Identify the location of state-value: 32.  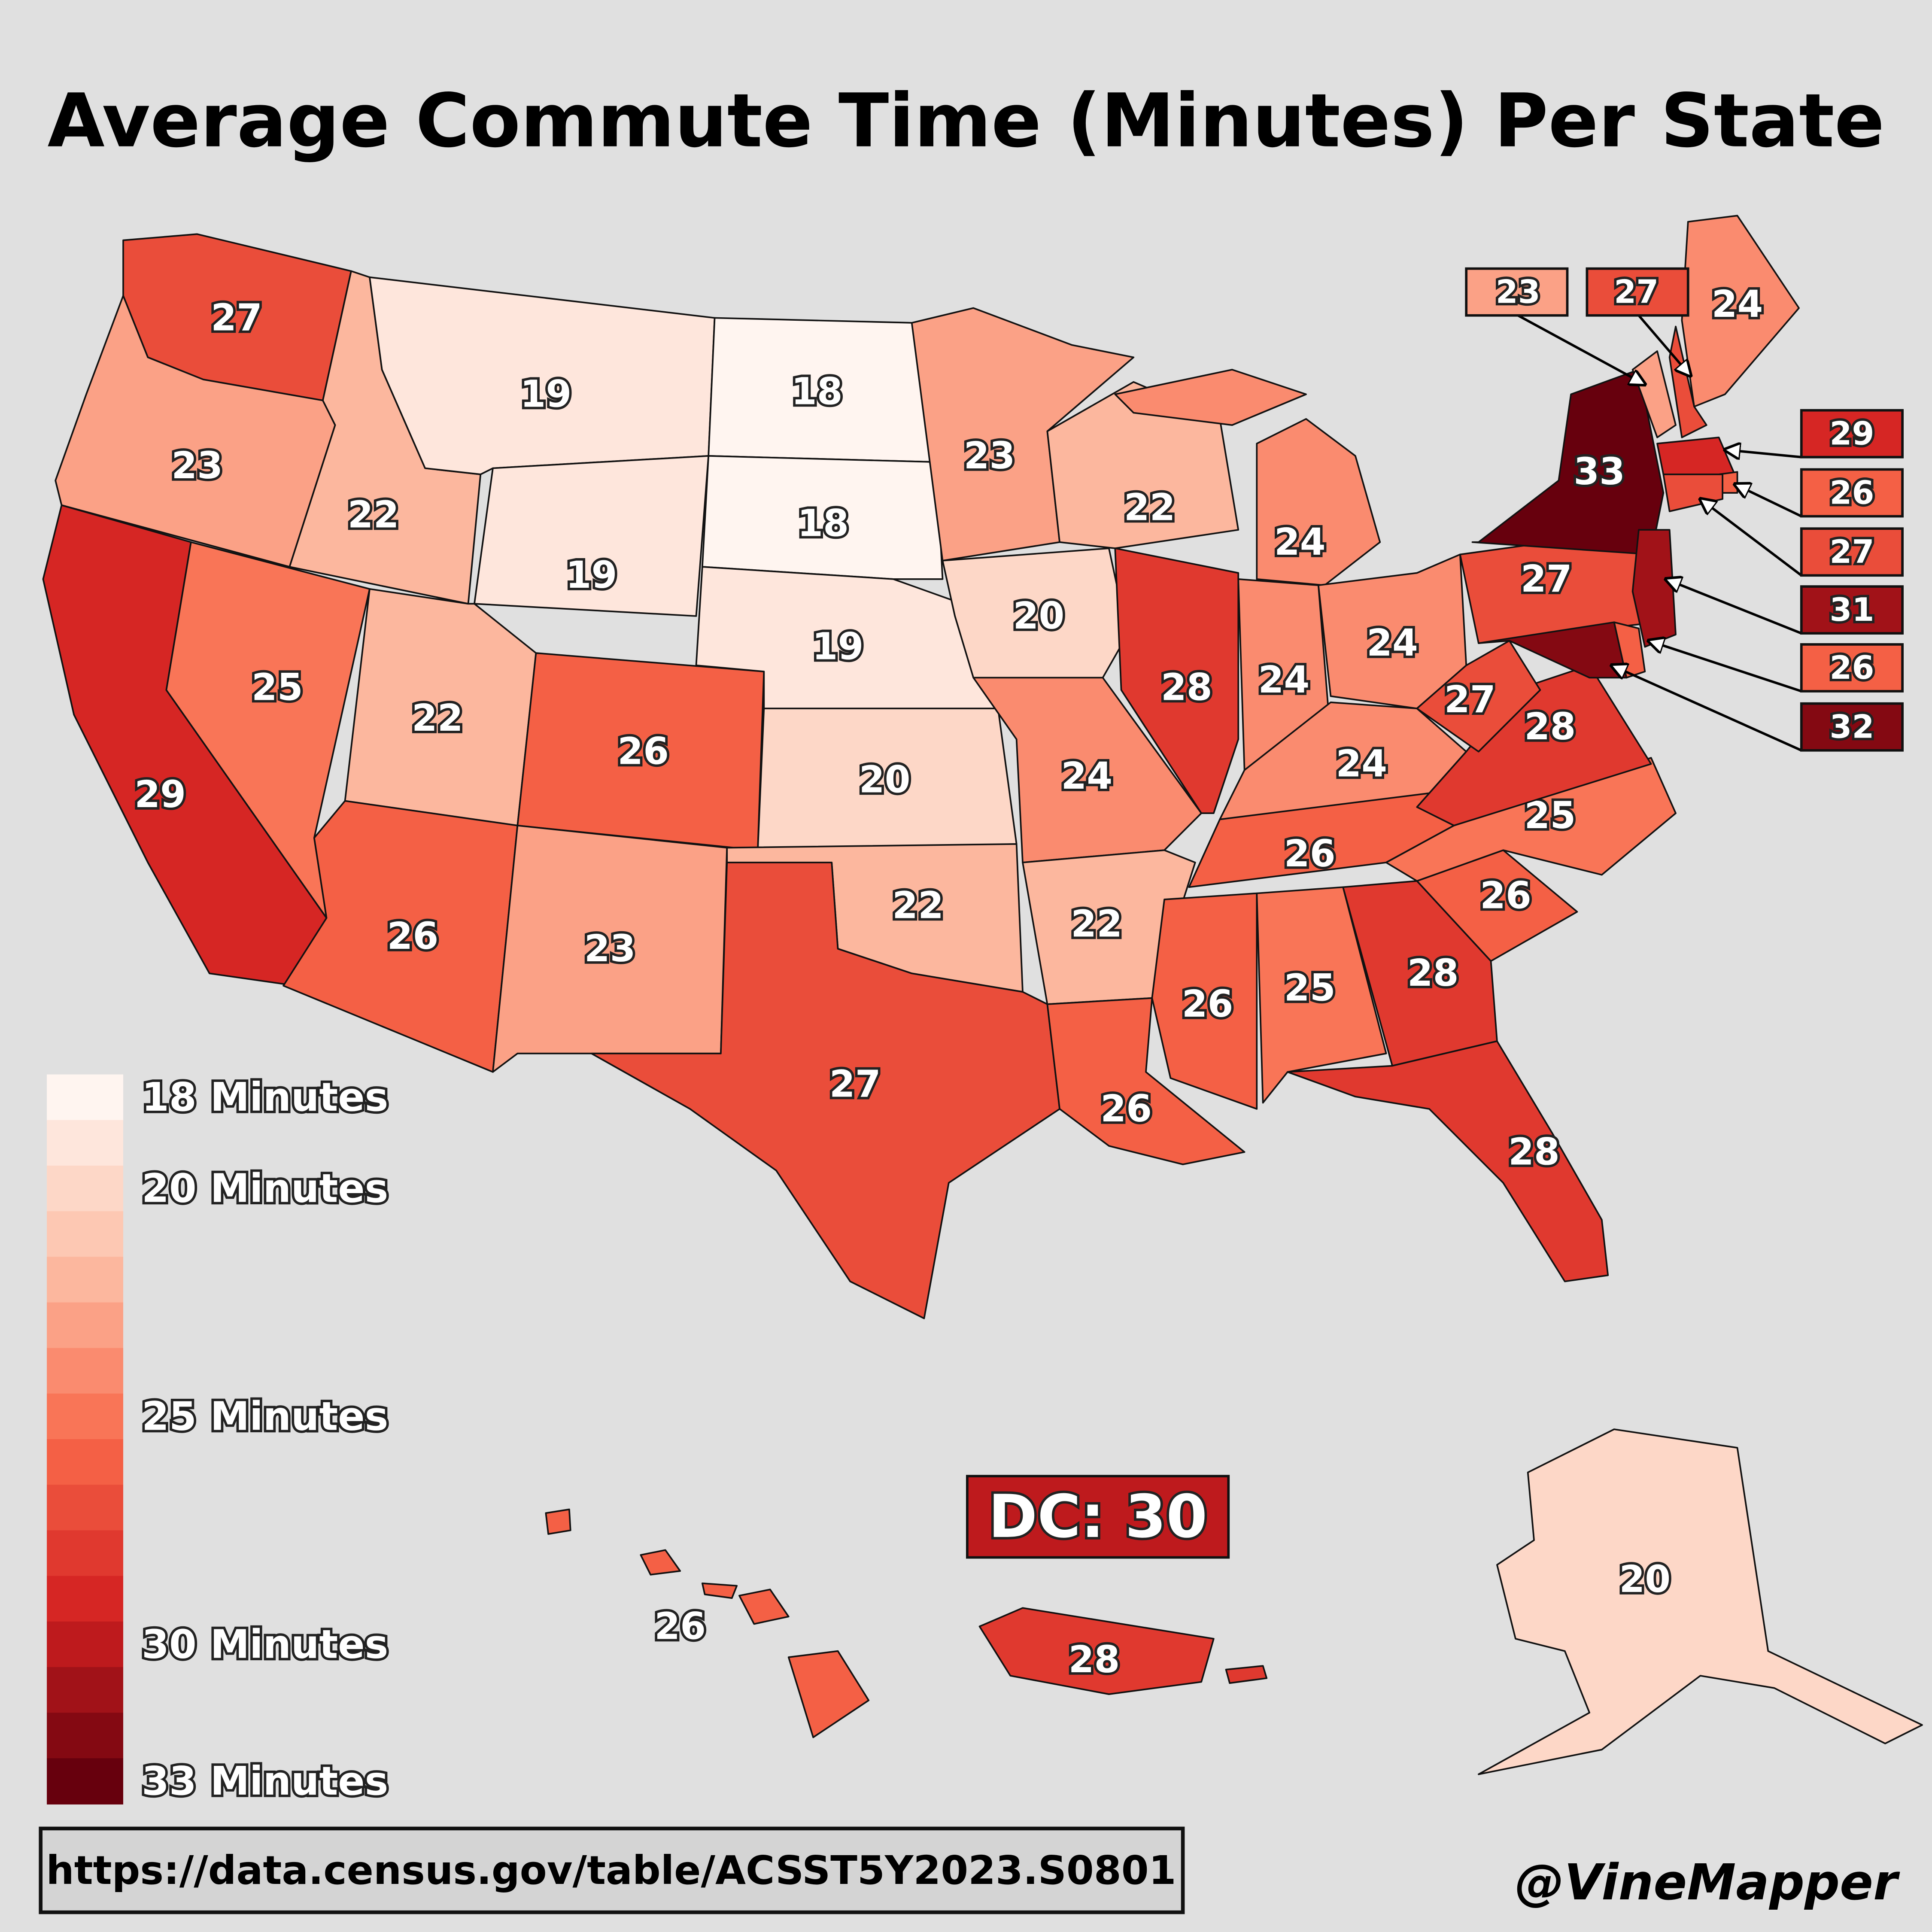
(1852, 727).